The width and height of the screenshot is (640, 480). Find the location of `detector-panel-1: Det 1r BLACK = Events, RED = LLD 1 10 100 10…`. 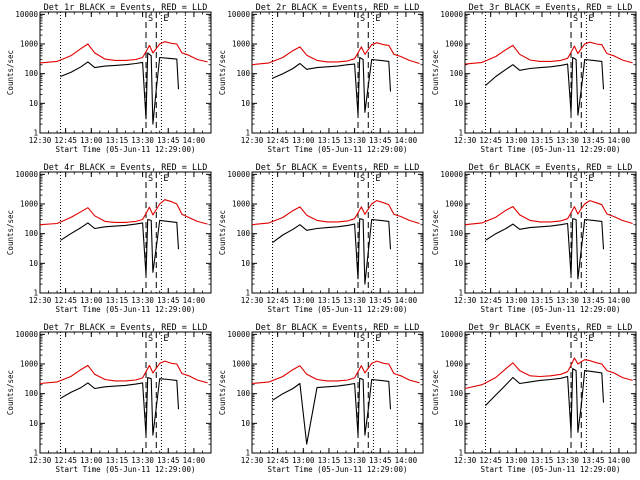

detector-panel-1: Det 1r BLACK = Events, RED = LLD 1 10 100 10… is located at coordinates (109, 78).